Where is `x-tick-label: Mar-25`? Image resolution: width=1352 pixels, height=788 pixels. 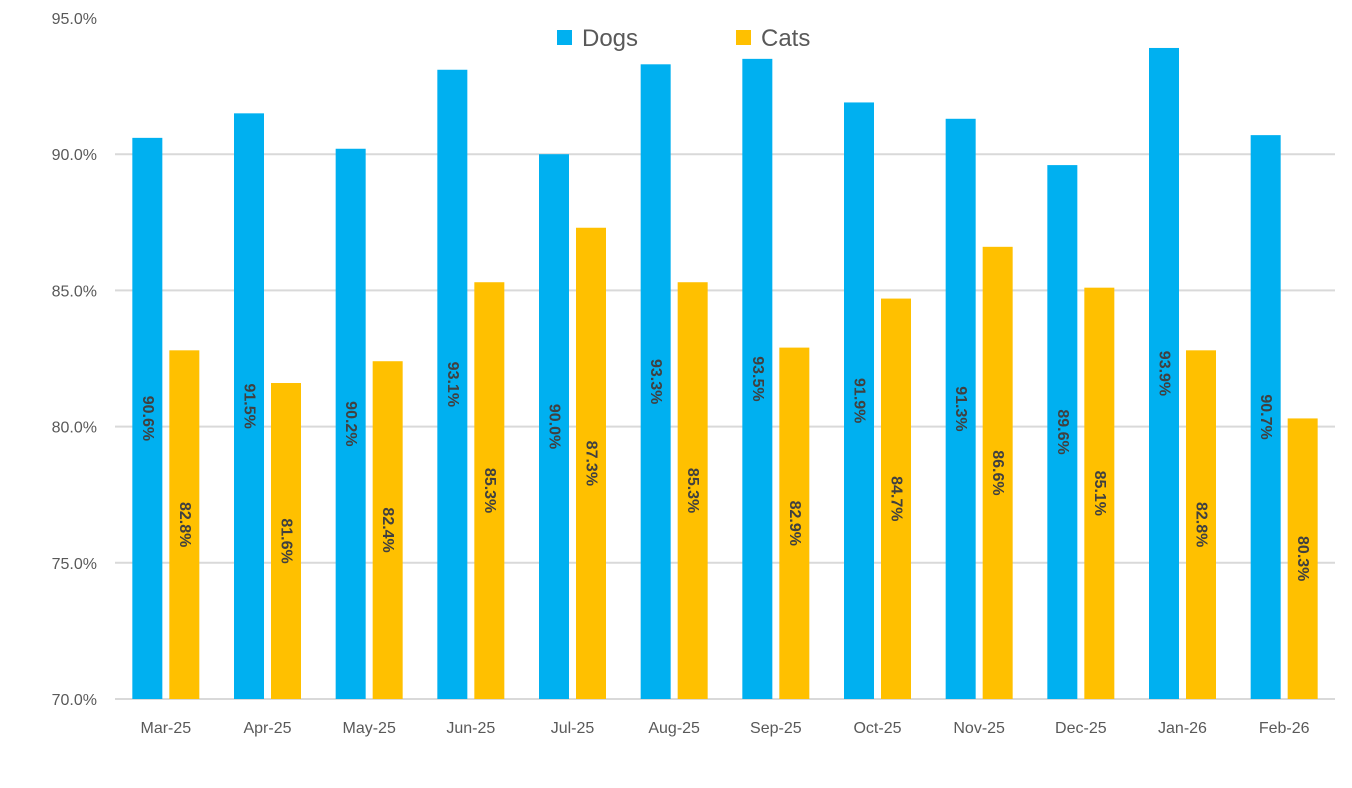
x-tick-label: Mar-25 is located at coordinates (165, 728).